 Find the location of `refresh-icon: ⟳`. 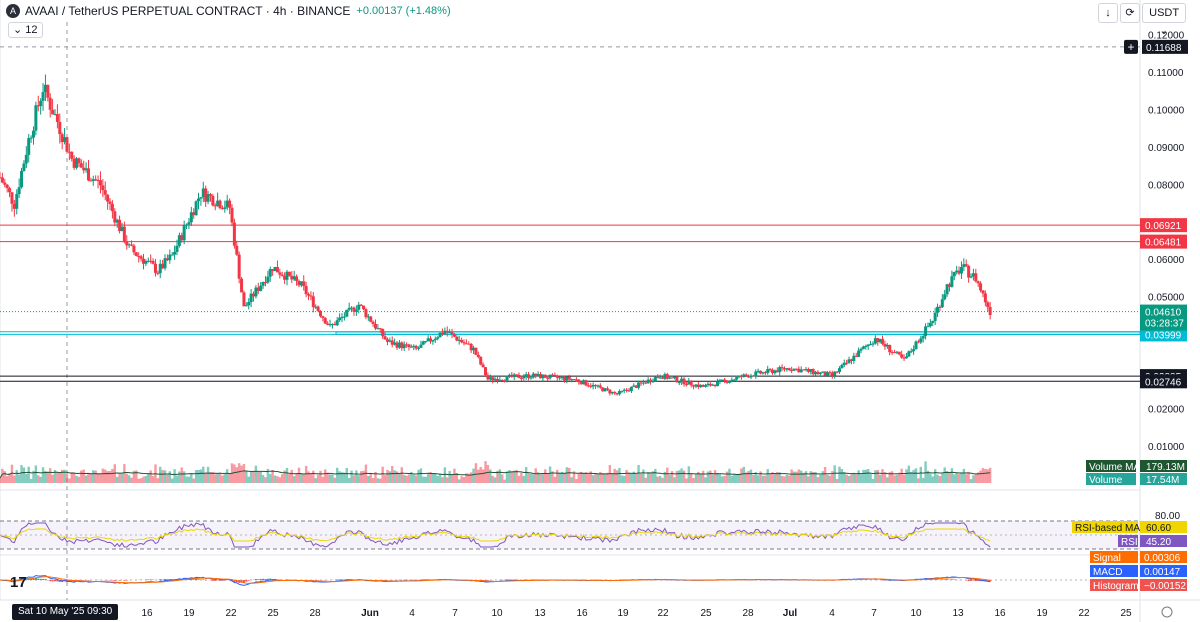

refresh-icon: ⟳ is located at coordinates (1130, 13).